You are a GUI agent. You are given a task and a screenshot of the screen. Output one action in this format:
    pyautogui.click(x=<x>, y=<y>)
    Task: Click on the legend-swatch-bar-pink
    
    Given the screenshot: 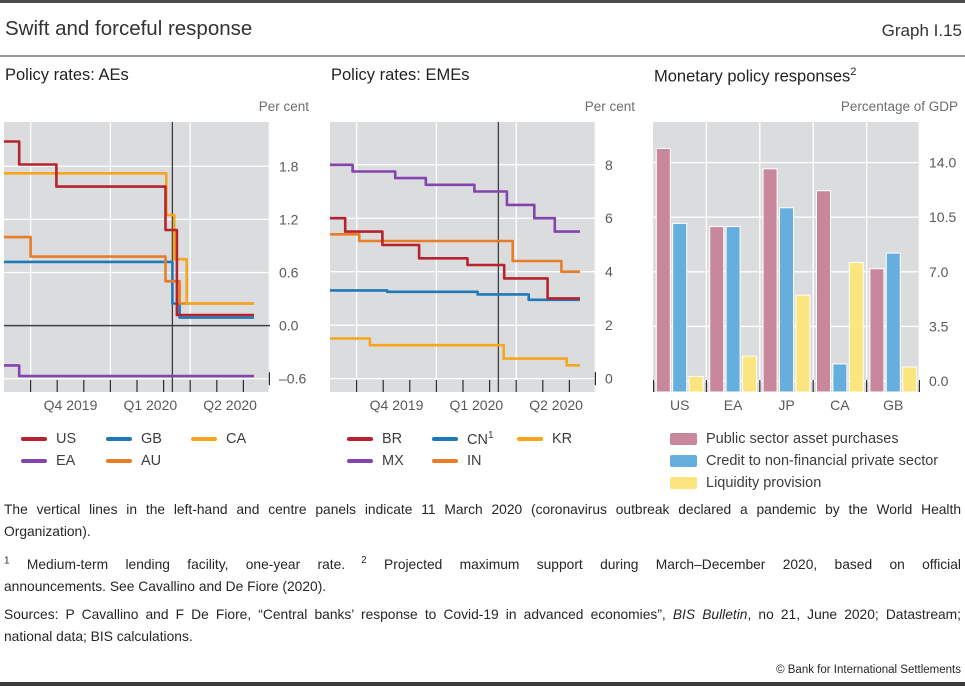 What is the action you would take?
    pyautogui.click(x=683, y=439)
    